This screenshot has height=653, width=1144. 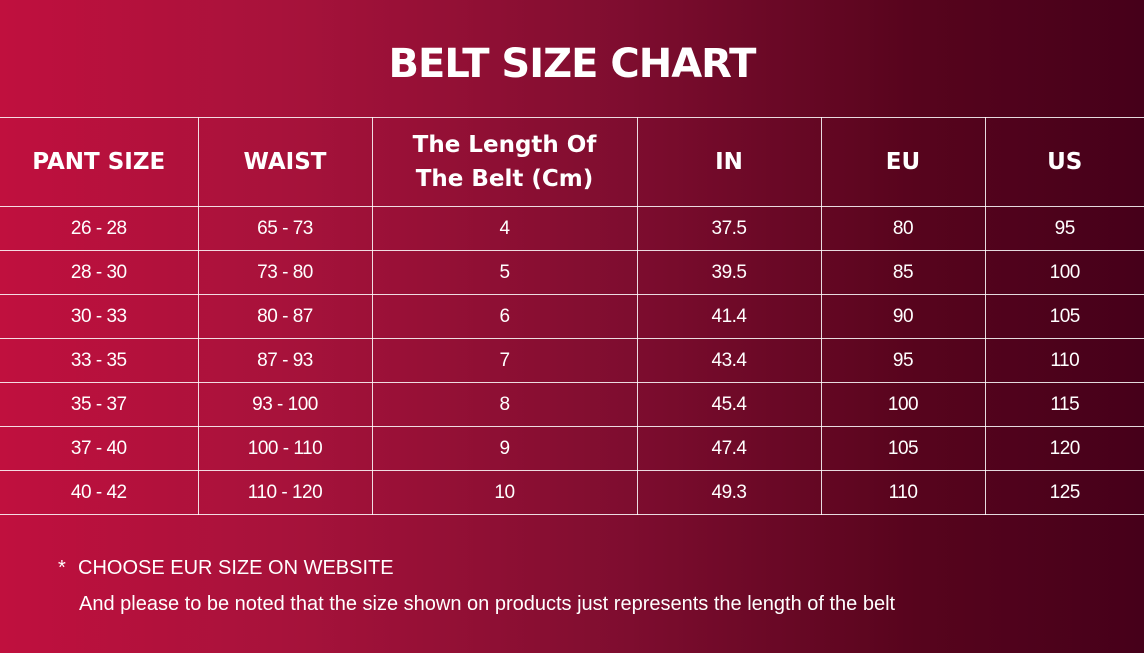 I want to click on cell-waist: 80 - 87, so click(x=285, y=316).